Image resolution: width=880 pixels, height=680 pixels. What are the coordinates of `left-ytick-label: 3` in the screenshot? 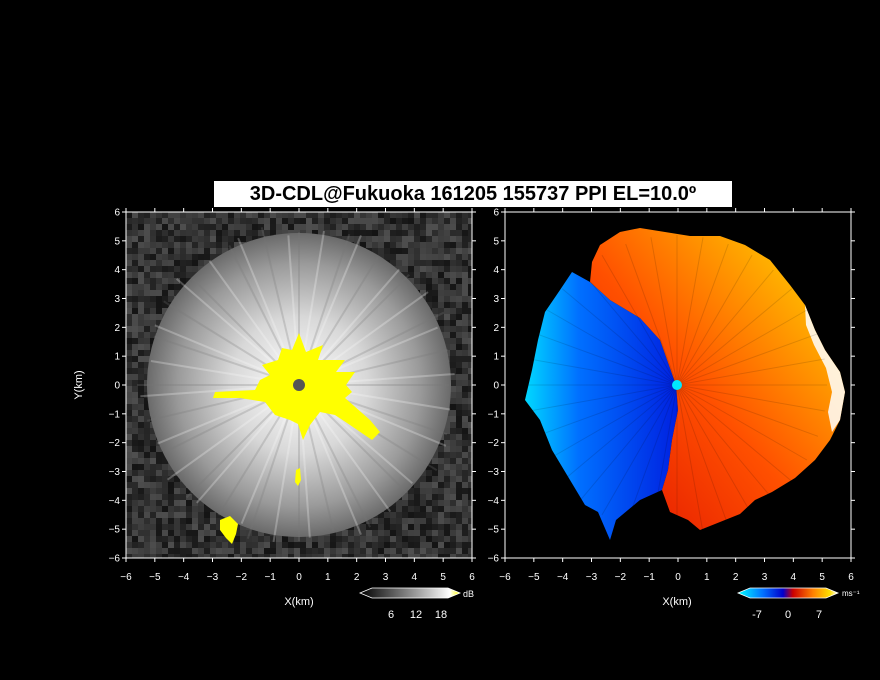 It's located at (117, 299).